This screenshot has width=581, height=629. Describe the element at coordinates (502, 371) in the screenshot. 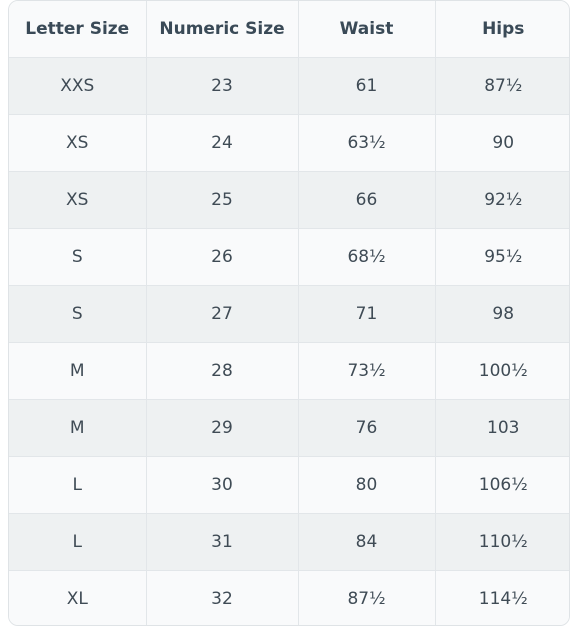

I see `cell-hips: 100½` at that location.